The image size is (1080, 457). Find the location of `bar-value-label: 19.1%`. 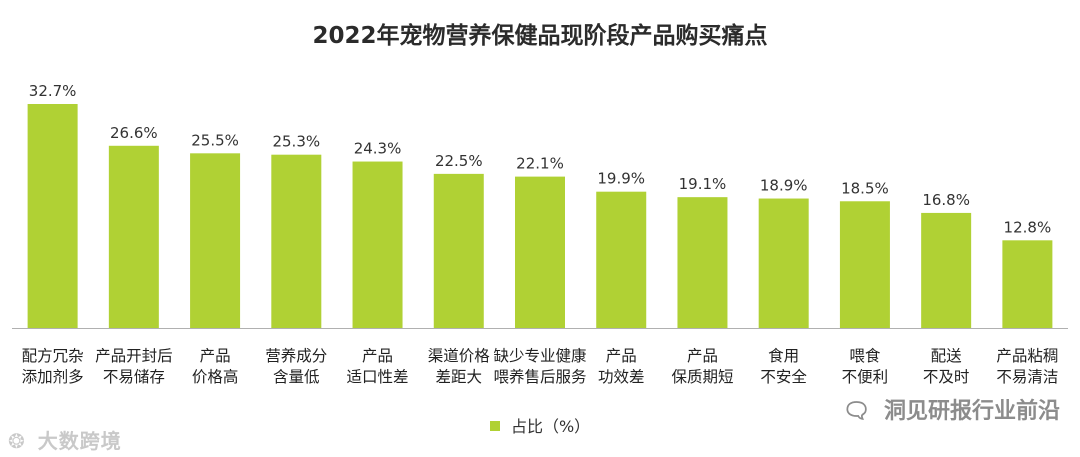

bar-value-label: 19.1% is located at coordinates (703, 184).